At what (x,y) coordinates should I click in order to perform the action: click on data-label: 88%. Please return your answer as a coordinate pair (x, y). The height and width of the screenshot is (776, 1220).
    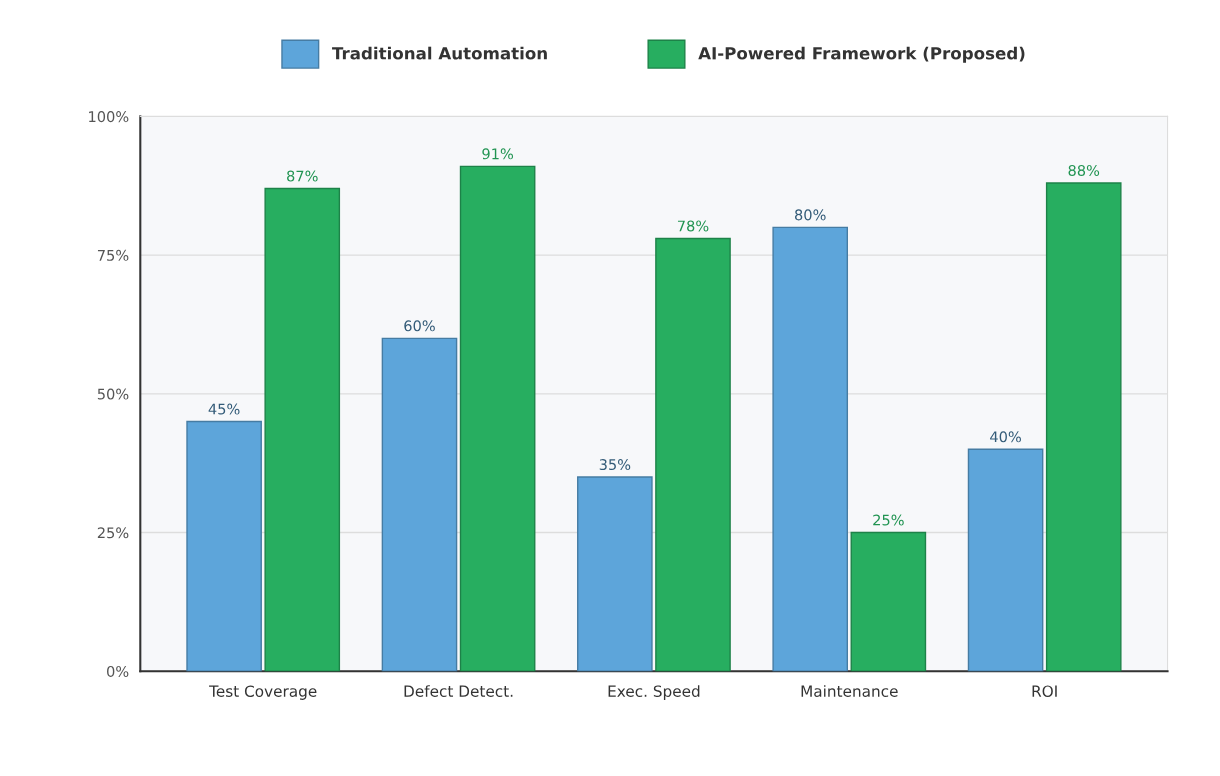
    Looking at the image, I should click on (1084, 170).